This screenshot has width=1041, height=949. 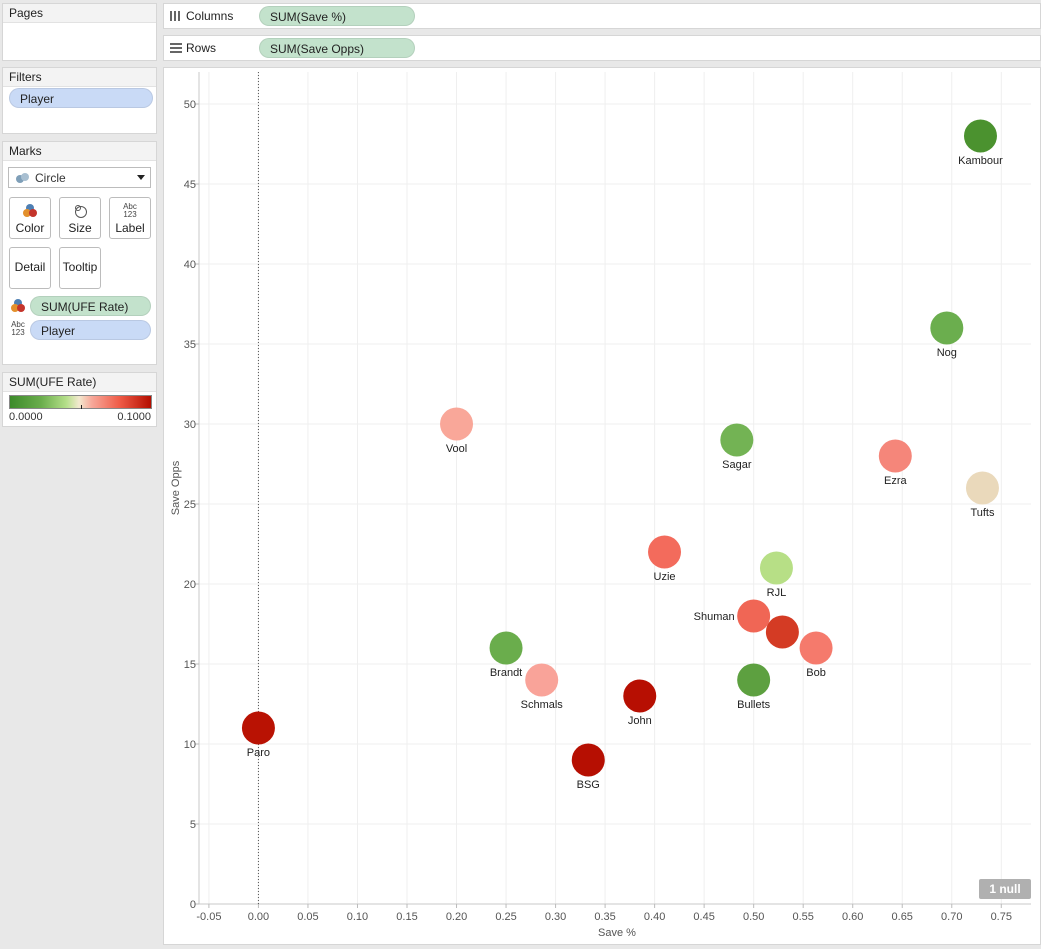 I want to click on null-indicator-text: 1 null, so click(x=1005, y=889).